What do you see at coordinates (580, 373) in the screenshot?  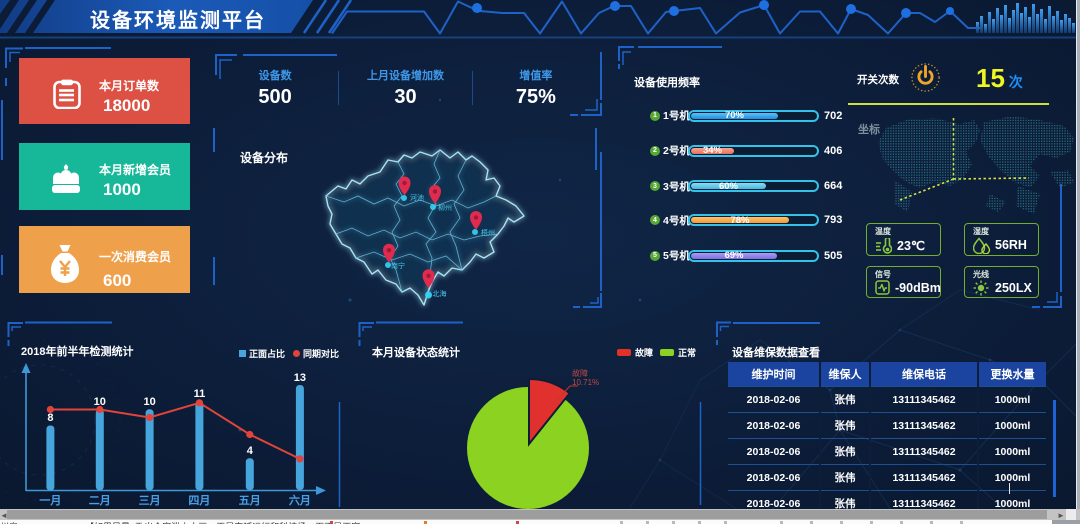 I see `svg-text: 故障` at bounding box center [580, 373].